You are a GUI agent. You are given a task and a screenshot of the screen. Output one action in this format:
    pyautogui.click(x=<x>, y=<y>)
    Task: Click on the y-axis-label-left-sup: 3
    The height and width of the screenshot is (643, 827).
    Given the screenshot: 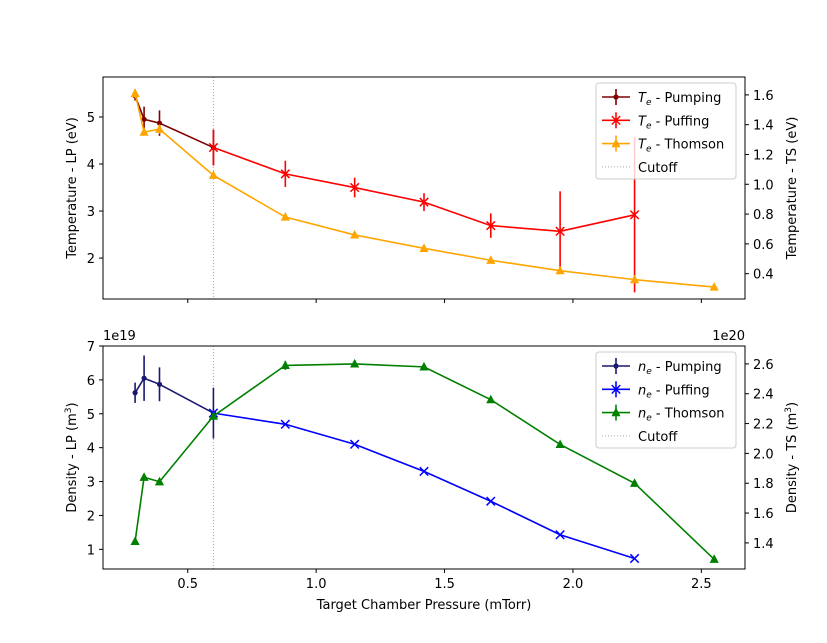 What is the action you would take?
    pyautogui.click(x=69, y=411)
    